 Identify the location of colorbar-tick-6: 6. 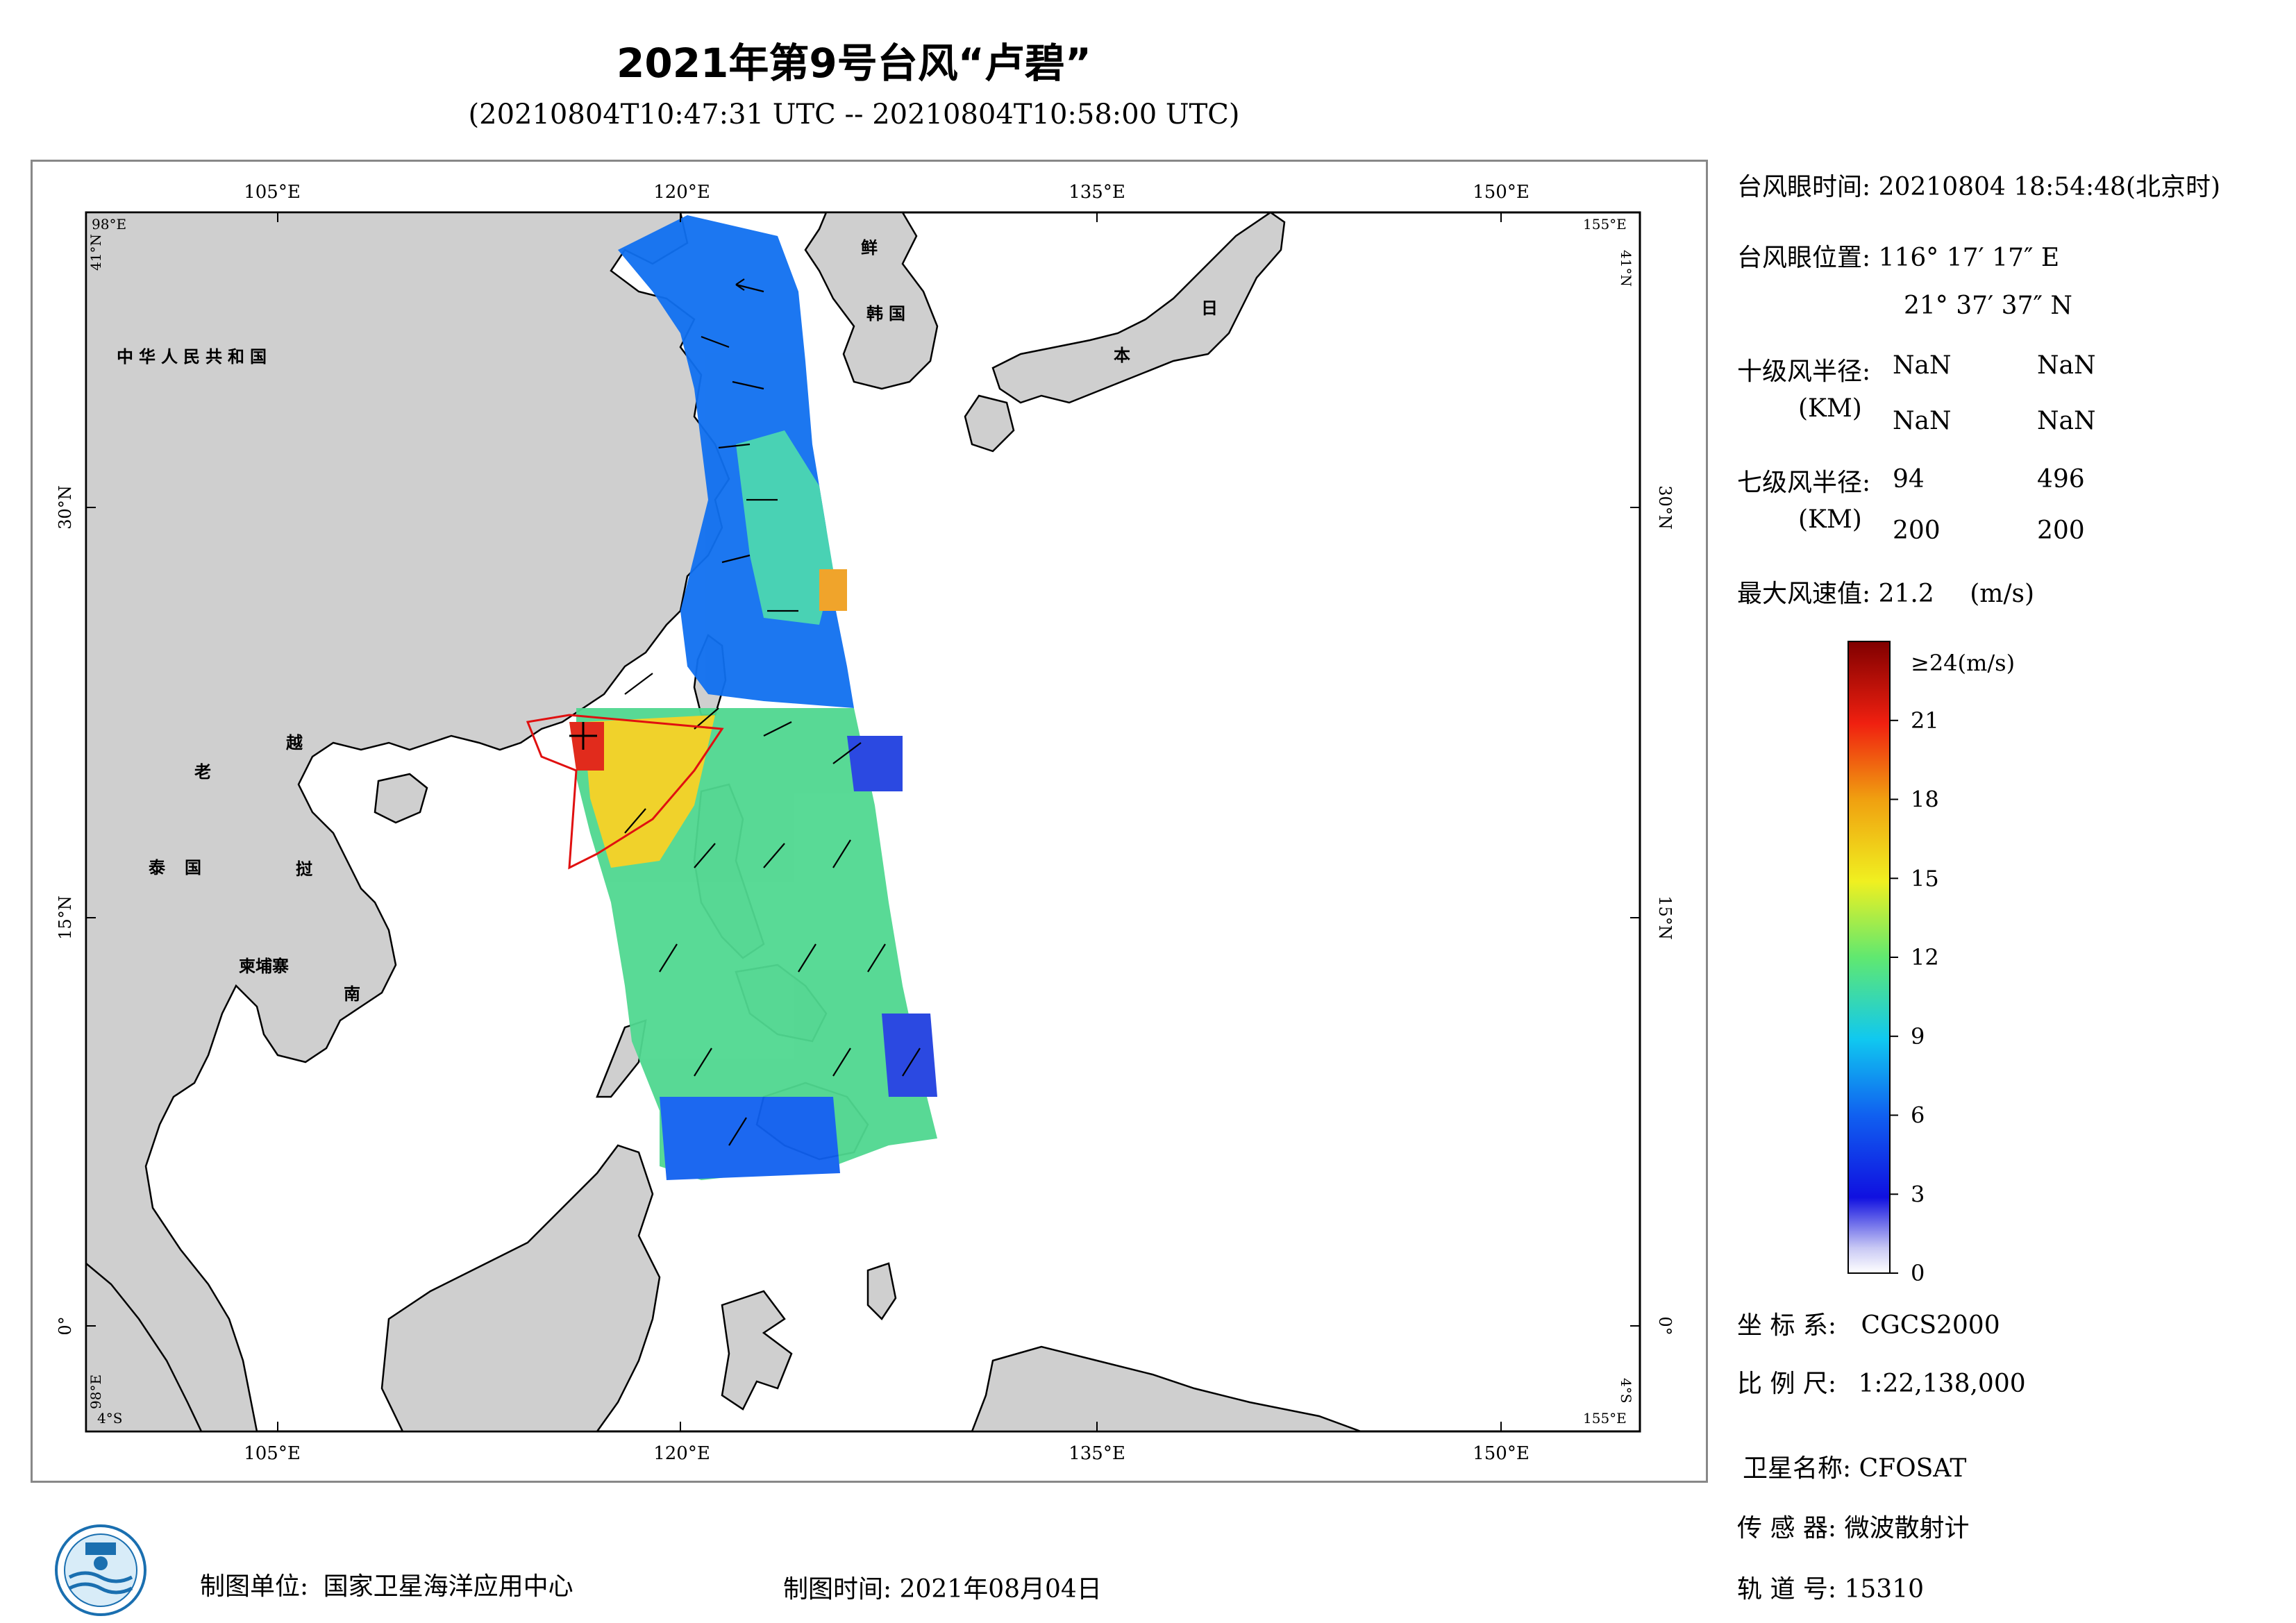
(1918, 1115).